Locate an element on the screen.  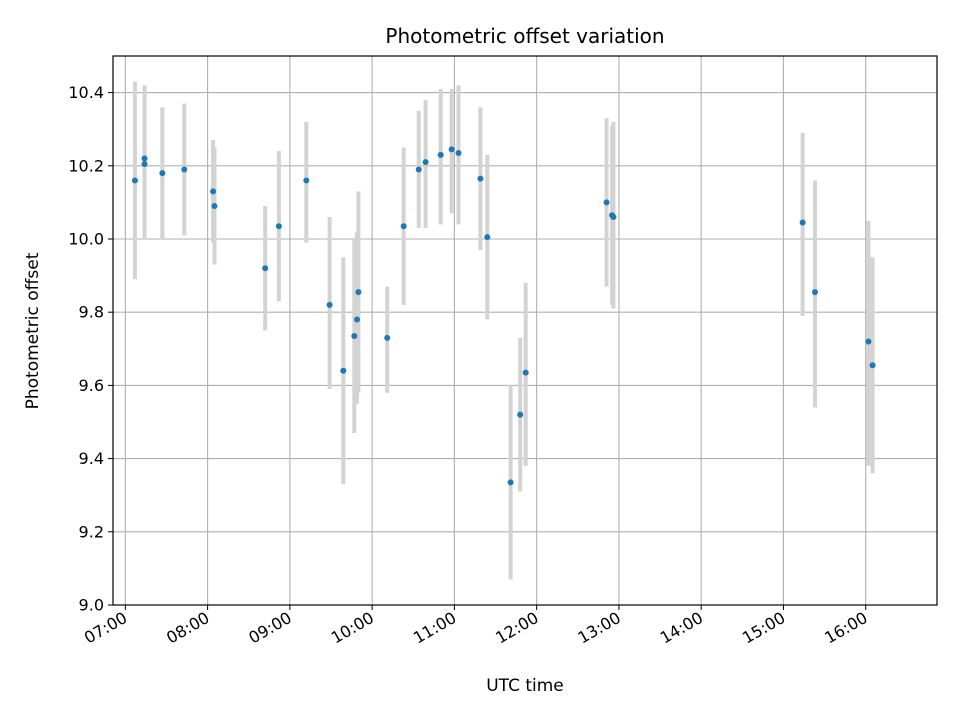
y-tick-label: 10.2 is located at coordinates (86, 165).